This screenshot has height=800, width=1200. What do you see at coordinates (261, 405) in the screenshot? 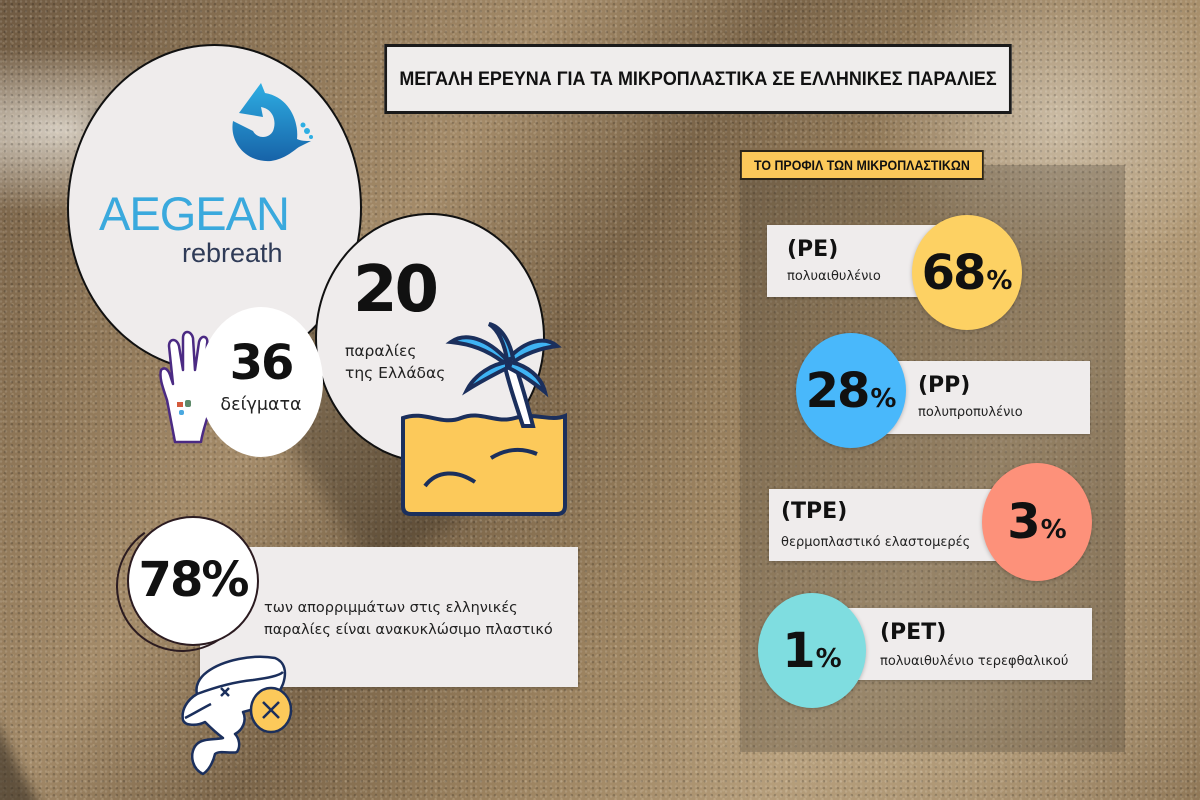
I see `samples-label: δείγματα` at bounding box center [261, 405].